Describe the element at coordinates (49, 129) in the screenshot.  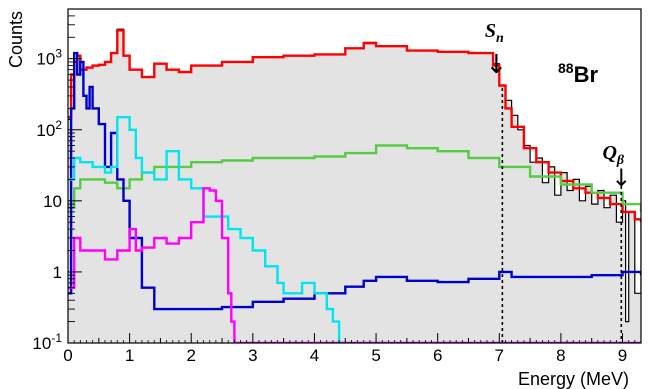
I see `y-tick-label: 10²` at that location.